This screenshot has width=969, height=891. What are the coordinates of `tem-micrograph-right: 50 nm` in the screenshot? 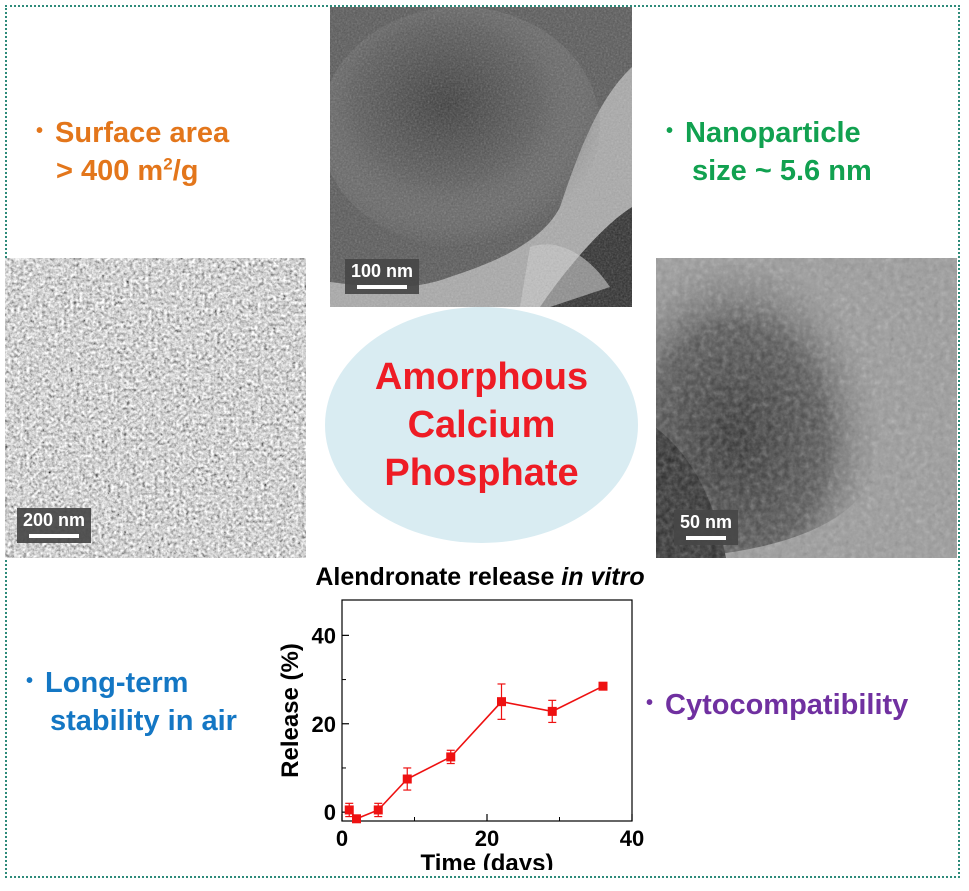 It's located at (806, 408).